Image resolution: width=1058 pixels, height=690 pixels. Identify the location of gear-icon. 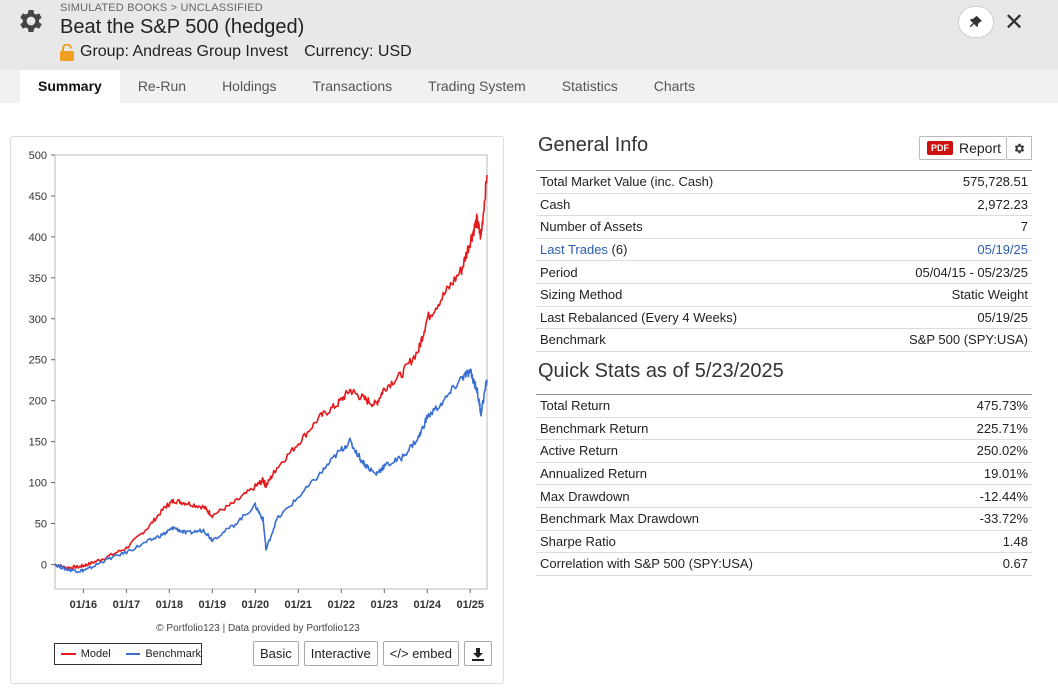
(1019, 148).